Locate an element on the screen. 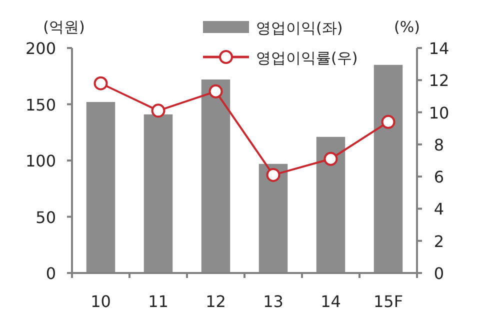 The image size is (485, 324). y2-tick-label: 8 is located at coordinates (439, 144).